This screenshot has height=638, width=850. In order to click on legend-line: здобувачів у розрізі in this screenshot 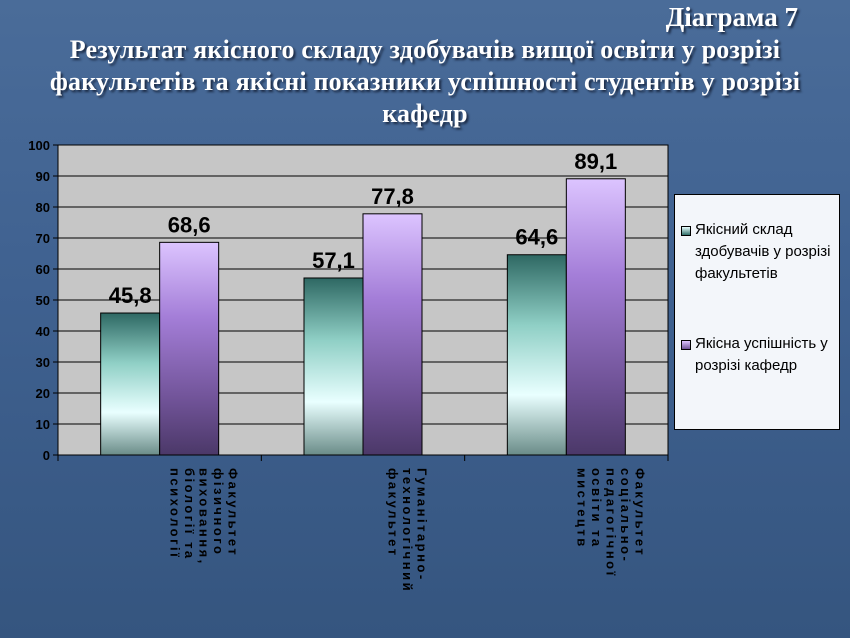, I will do `click(763, 251)`.